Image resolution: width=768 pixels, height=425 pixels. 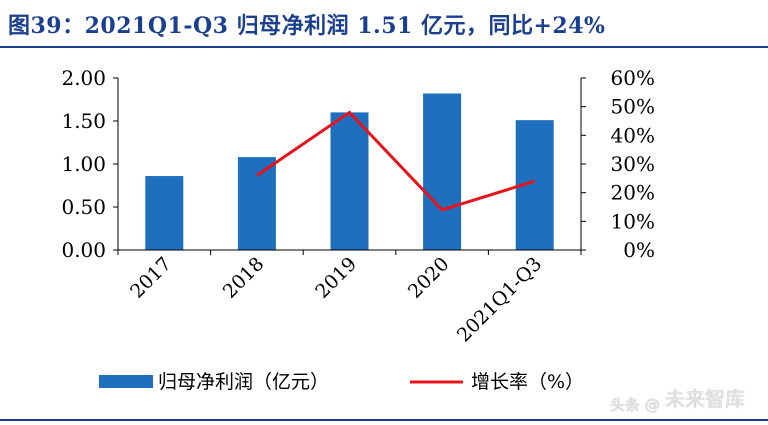 What do you see at coordinates (527, 382) in the screenshot?
I see `legend-line-label: 增长率（%）` at bounding box center [527, 382].